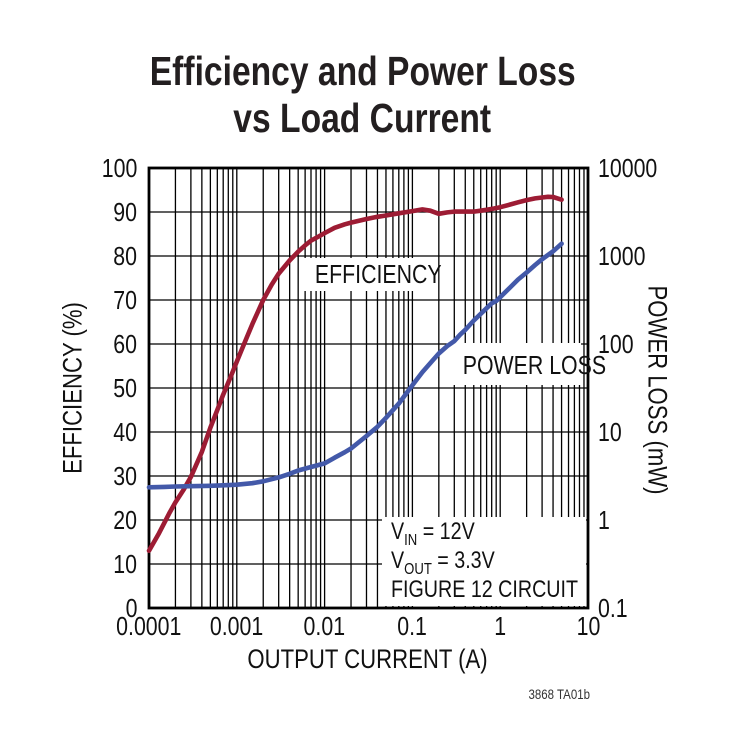  I want to click on y-left-tick-label: 10, so click(125, 564).